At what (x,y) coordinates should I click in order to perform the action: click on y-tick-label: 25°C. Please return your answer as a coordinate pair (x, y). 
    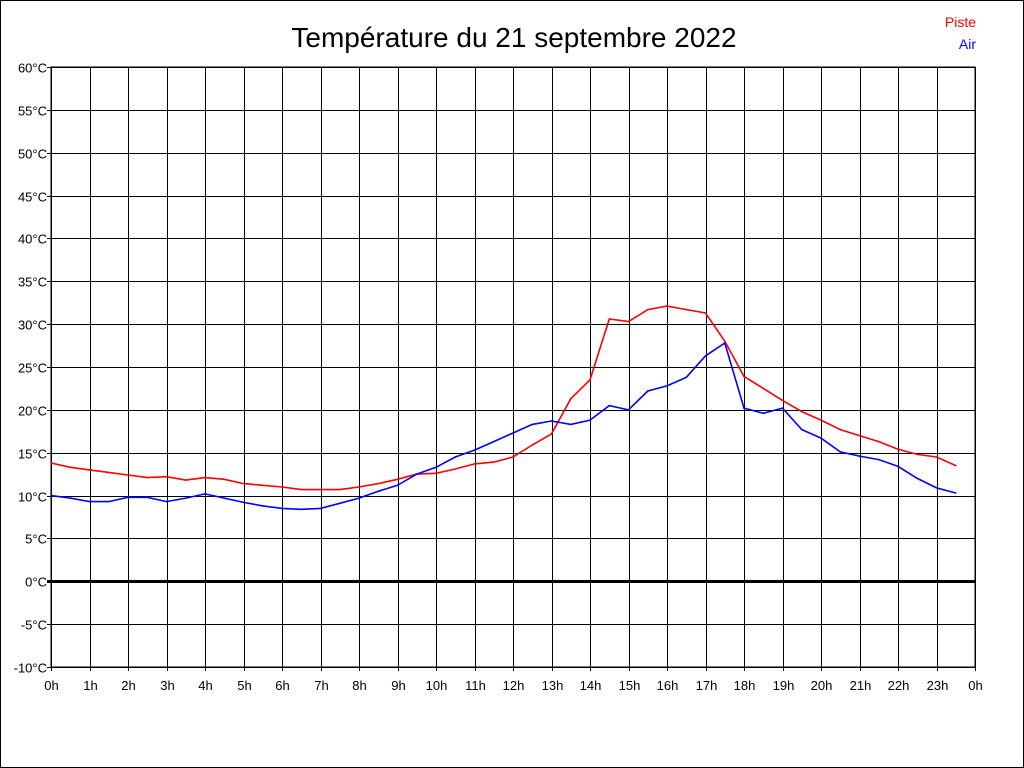
    Looking at the image, I should click on (32, 368).